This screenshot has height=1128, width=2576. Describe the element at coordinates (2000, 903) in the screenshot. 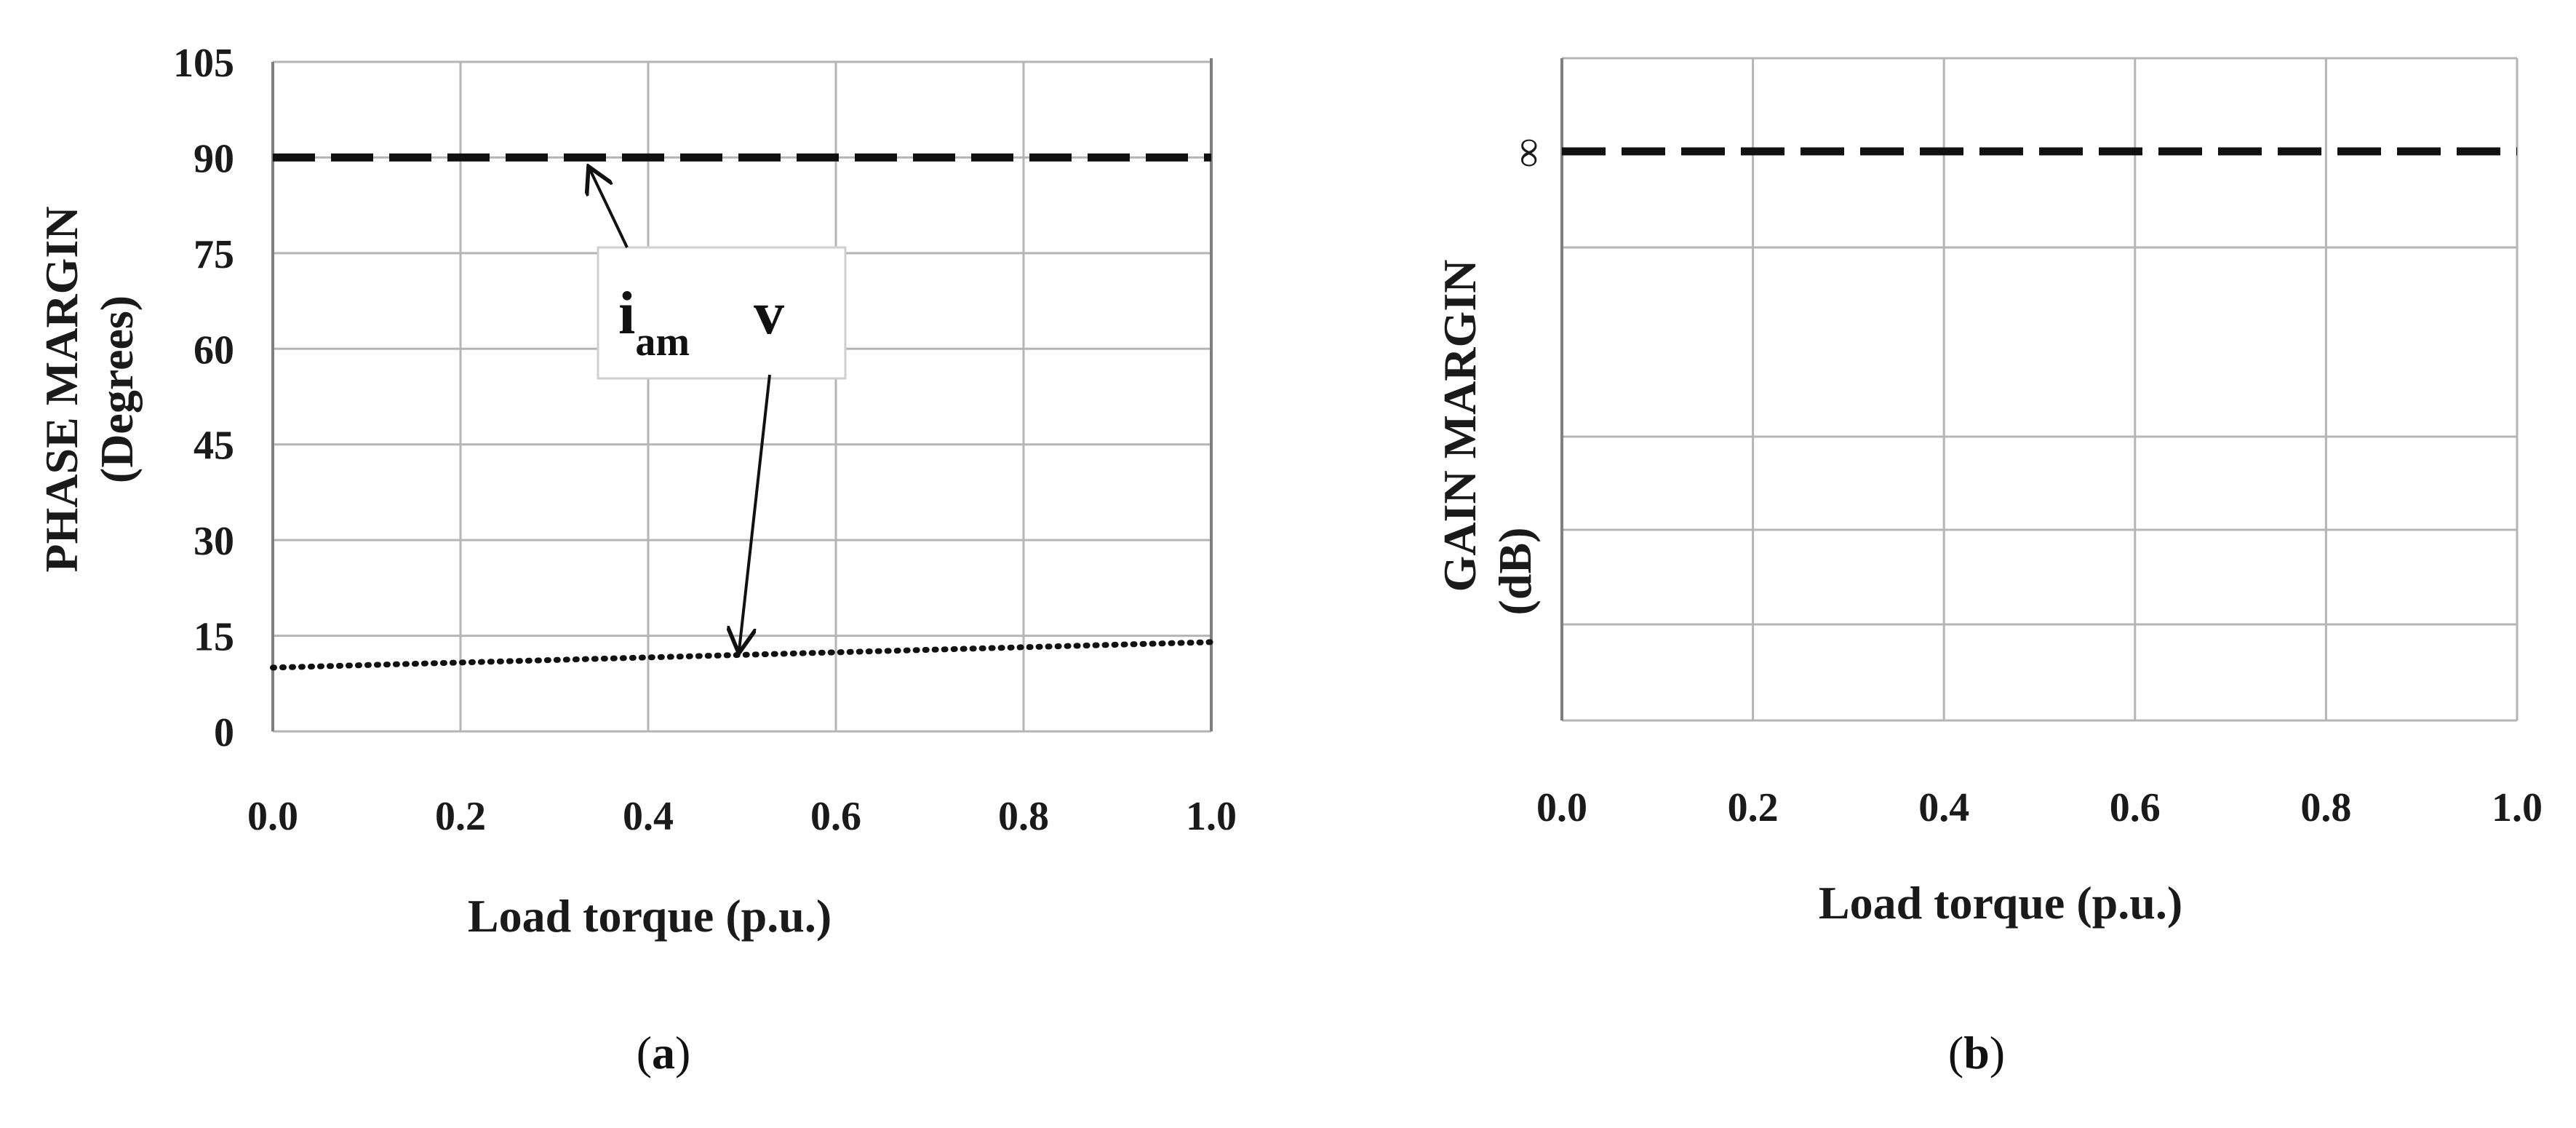

I see `chart-b-x-axis-title: Load torque (p.u.)` at that location.